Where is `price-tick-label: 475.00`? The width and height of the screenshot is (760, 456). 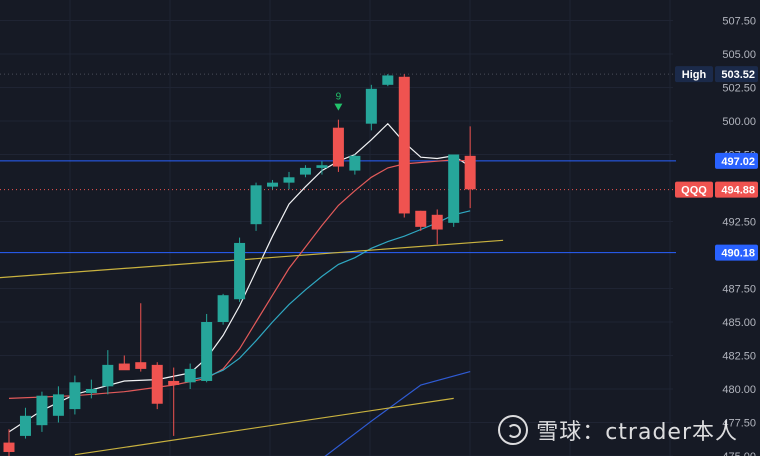
price-tick-label: 475.00 is located at coordinates (739, 453).